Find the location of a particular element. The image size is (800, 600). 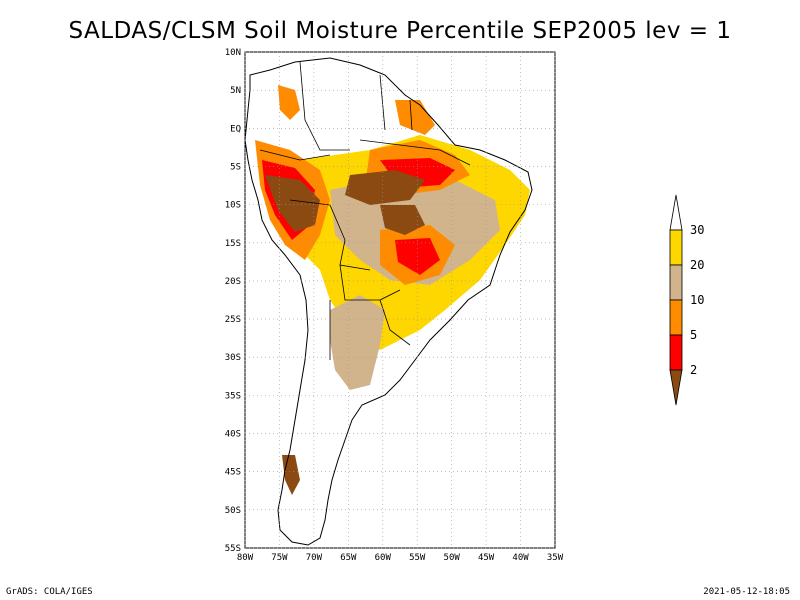

lat-label: 5S is located at coordinates (235, 167).